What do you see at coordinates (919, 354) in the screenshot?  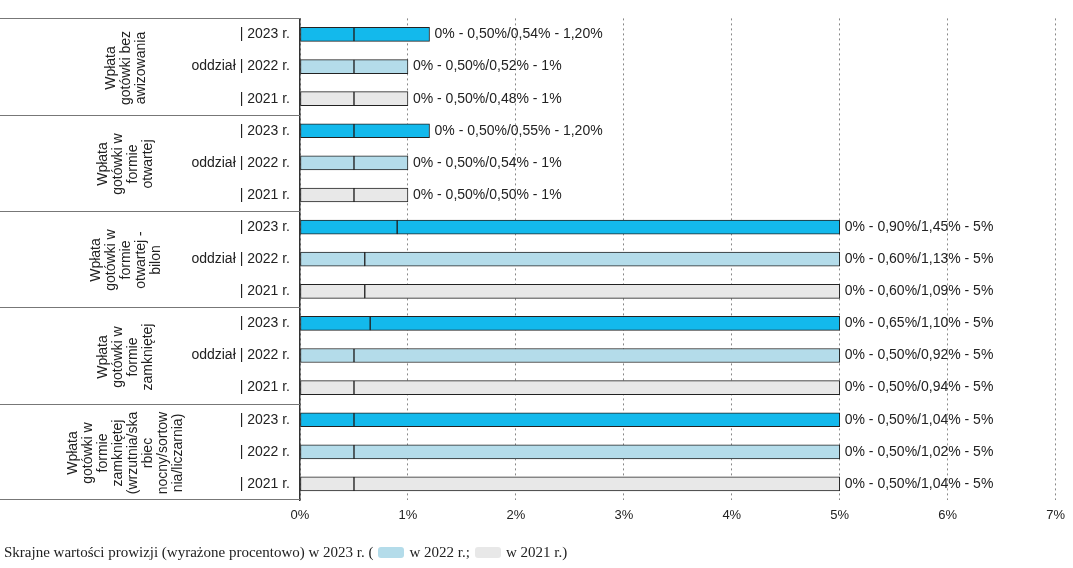 I see `annotation: 0% - 0,50%/0,92% - 5%` at bounding box center [919, 354].